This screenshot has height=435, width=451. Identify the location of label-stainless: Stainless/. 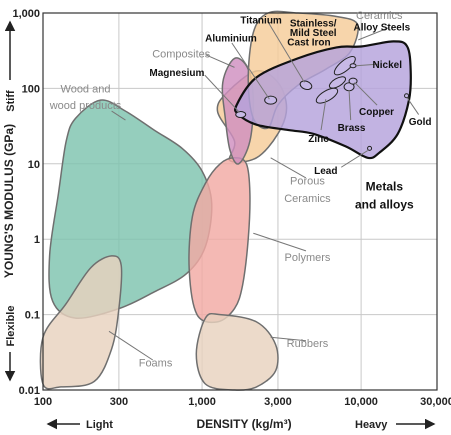
(313, 23).